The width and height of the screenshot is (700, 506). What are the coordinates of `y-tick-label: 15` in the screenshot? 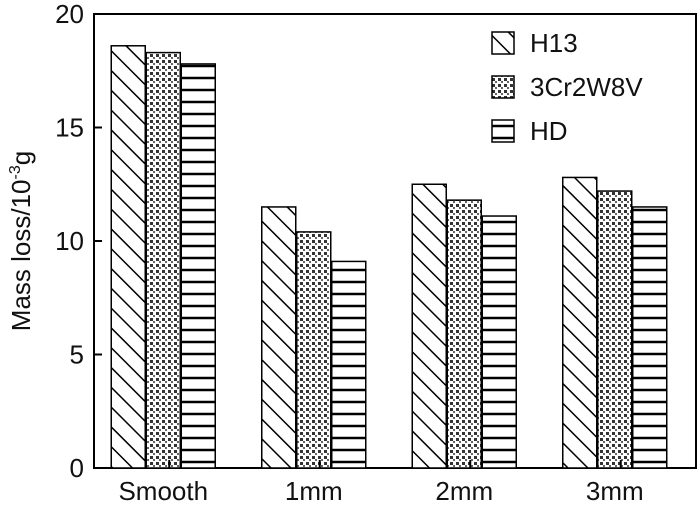 It's located at (69, 128).